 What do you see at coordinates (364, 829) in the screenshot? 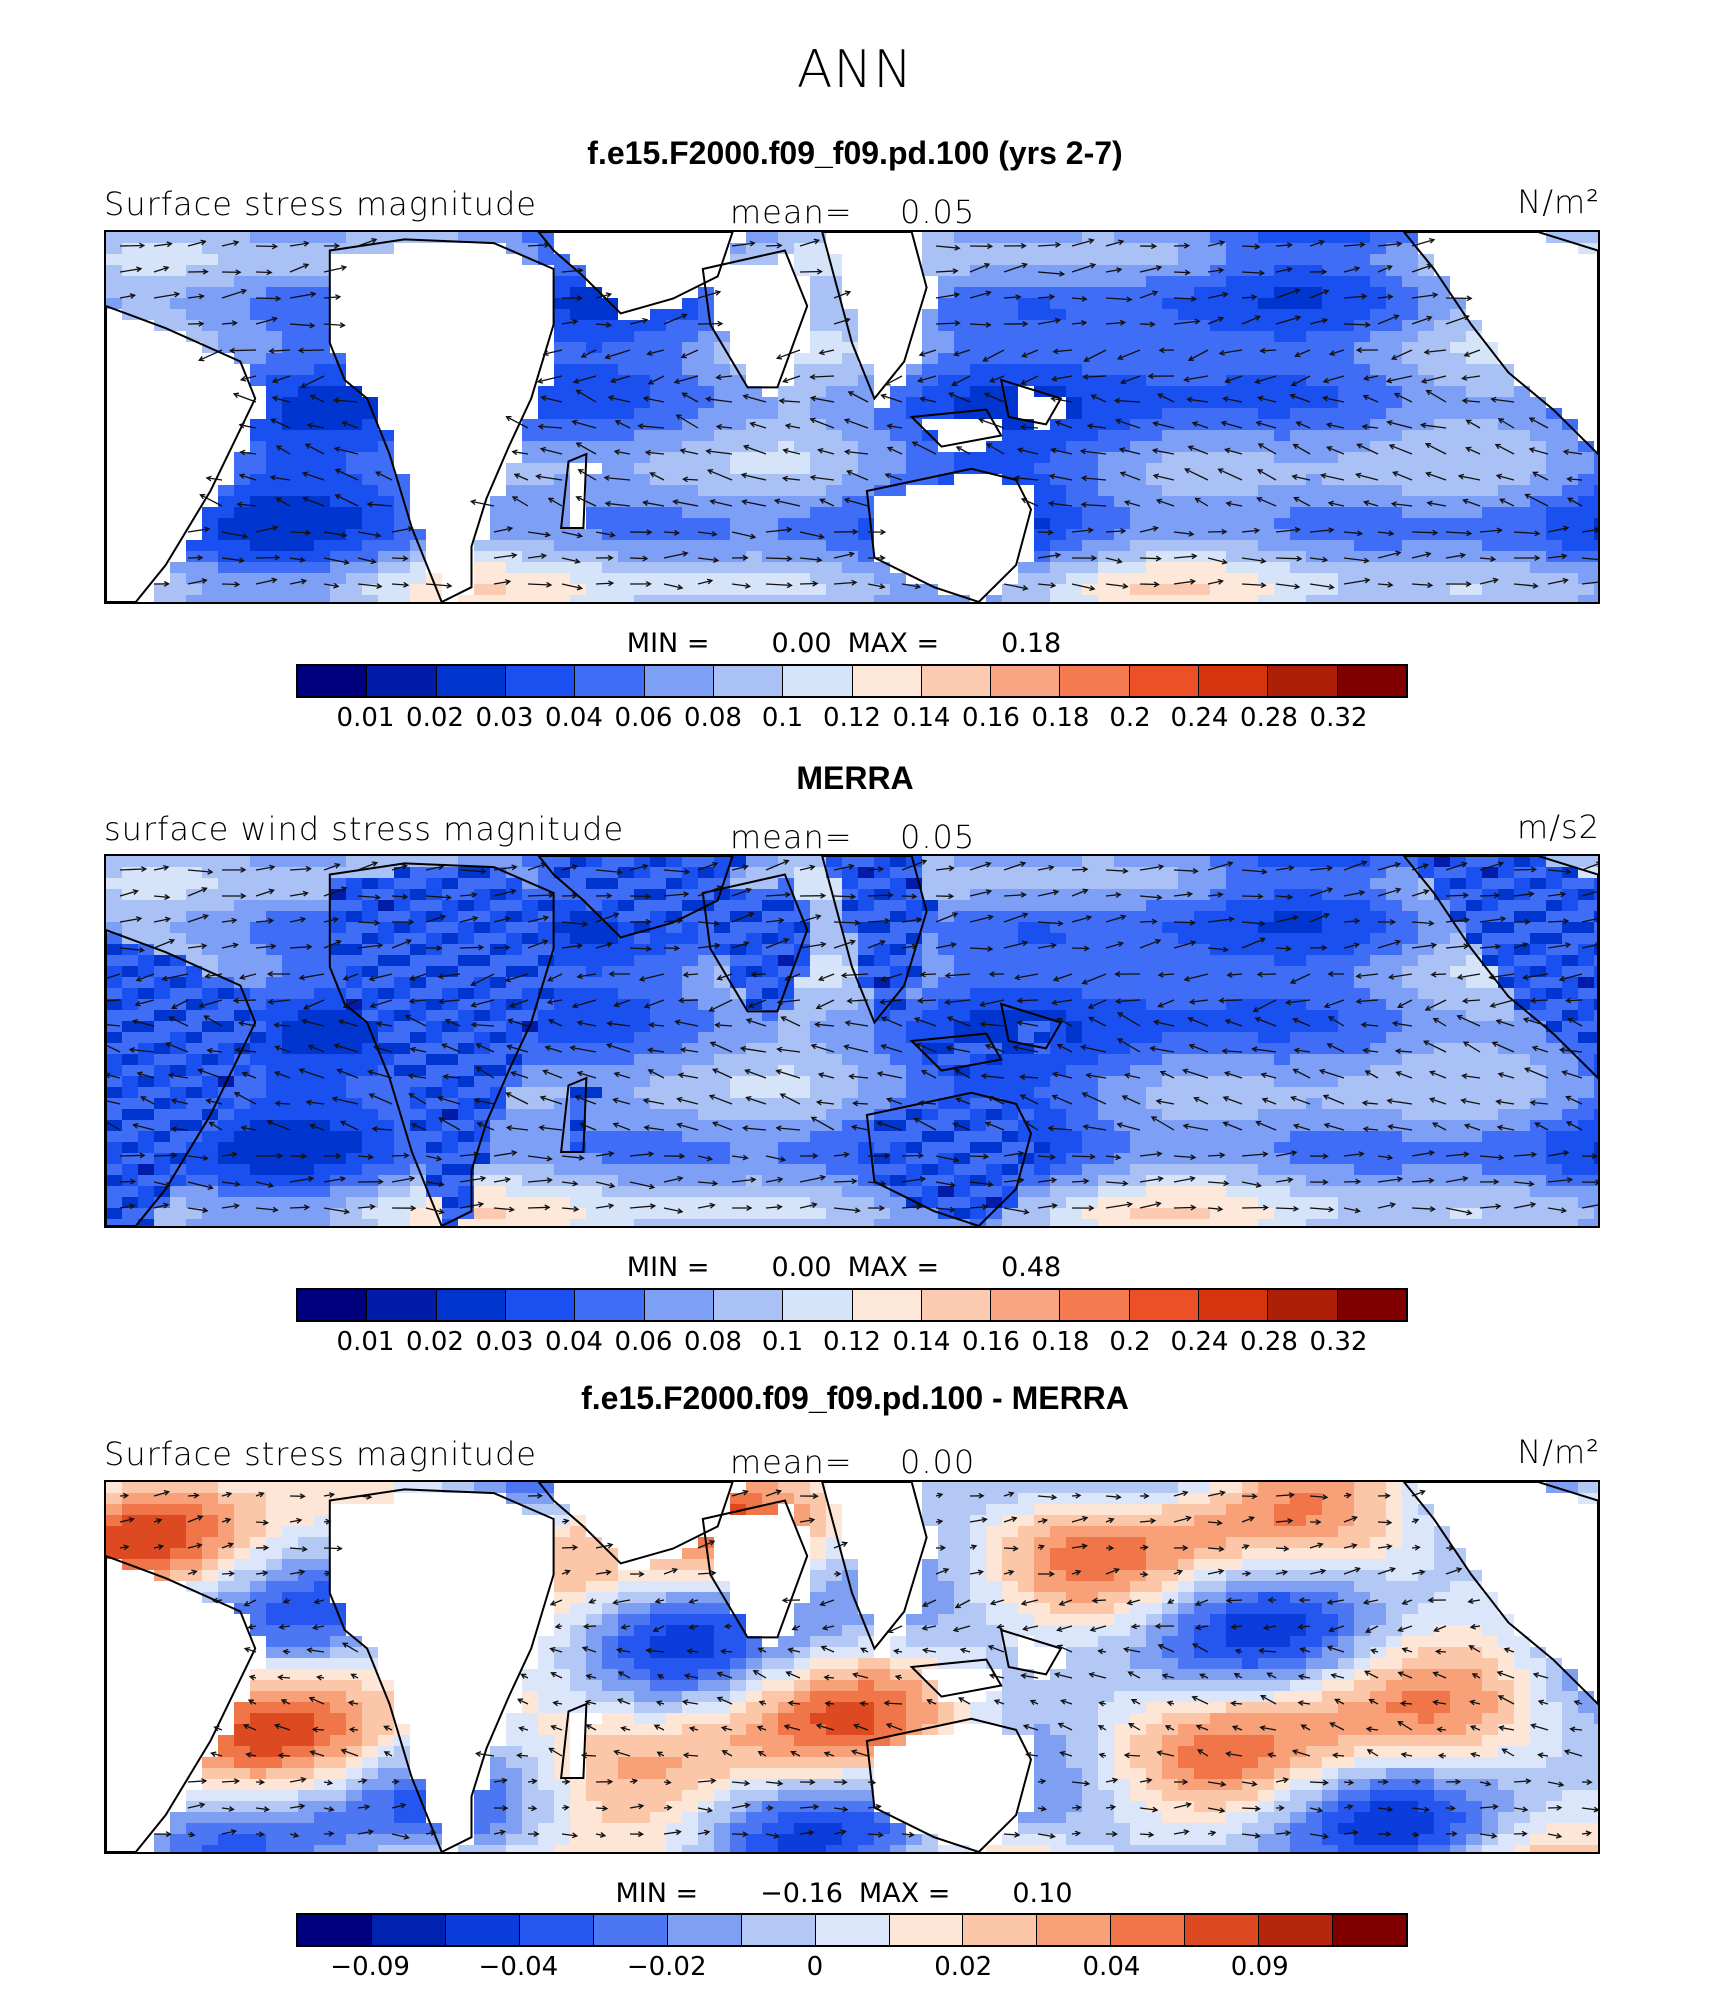
I see `variable-label: surface wind stress magnitude` at bounding box center [364, 829].